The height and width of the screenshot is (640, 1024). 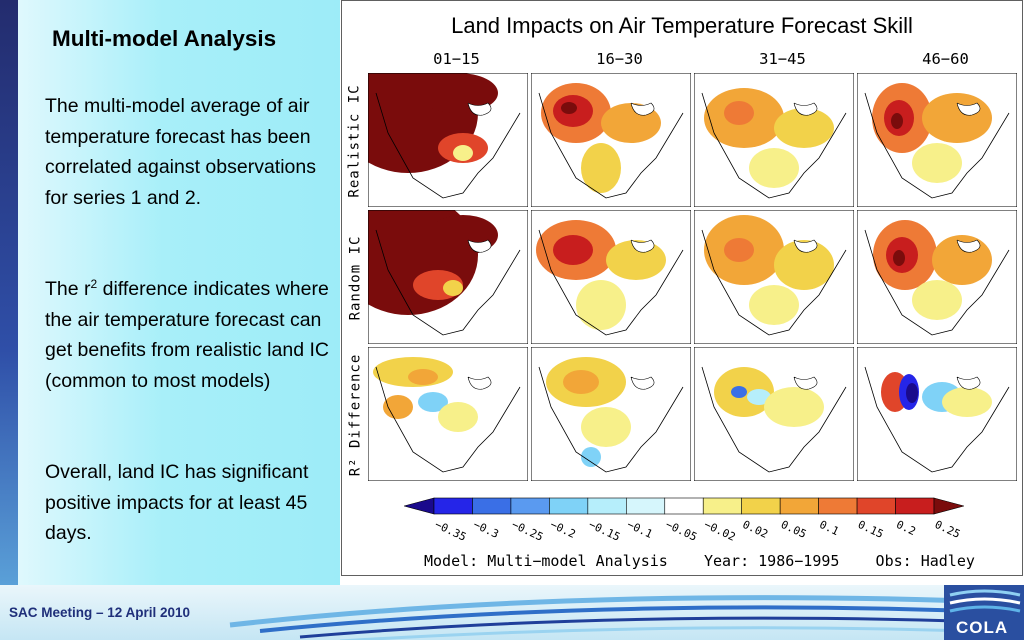 I want to click on map-panel-r1-c4, so click(x=937, y=140).